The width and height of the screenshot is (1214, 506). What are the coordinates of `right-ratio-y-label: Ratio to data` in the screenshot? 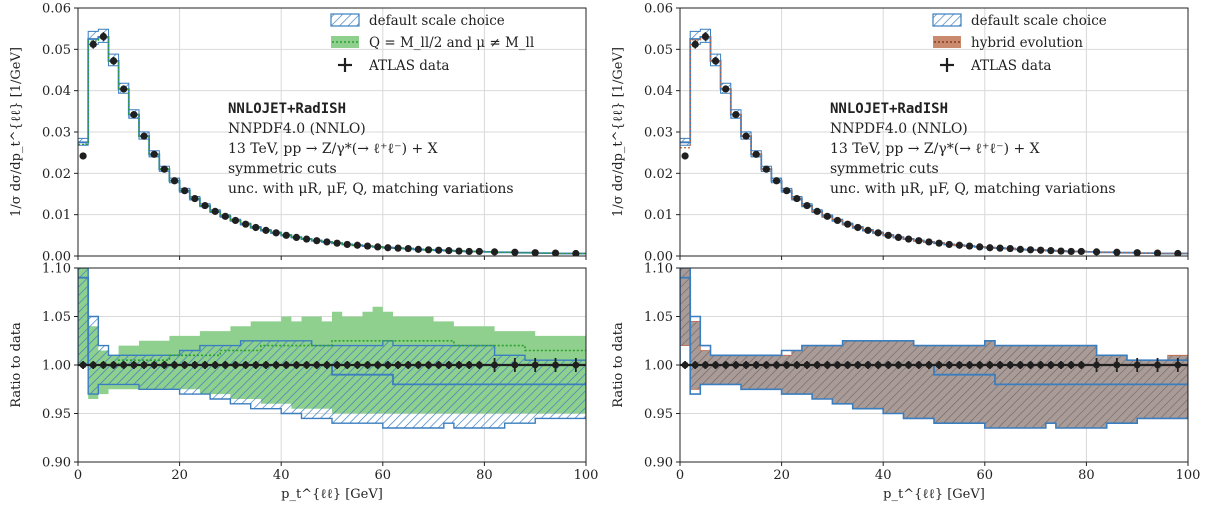 It's located at (618, 365).